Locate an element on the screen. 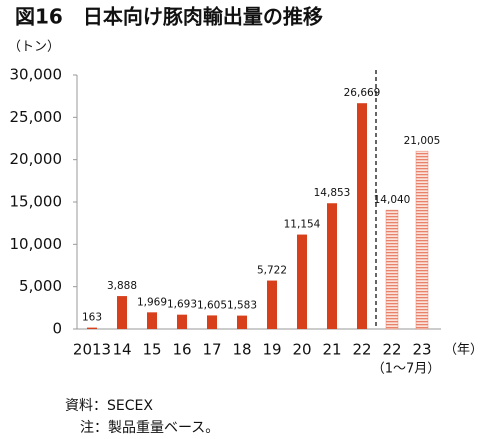 This screenshot has height=439, width=480. x-tick-label: 14 is located at coordinates (121, 350).